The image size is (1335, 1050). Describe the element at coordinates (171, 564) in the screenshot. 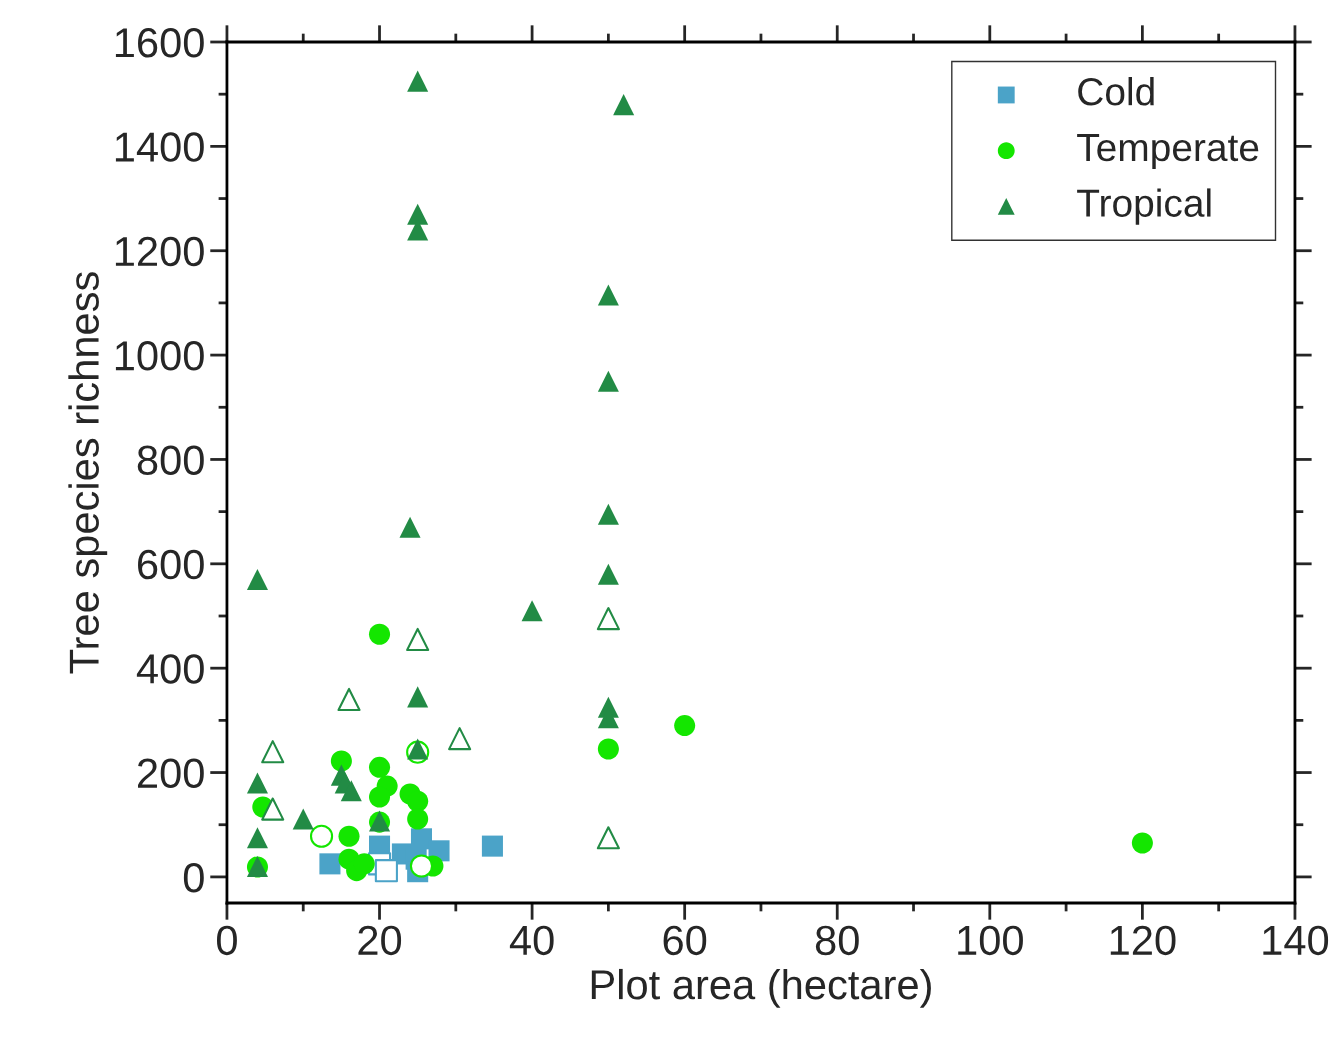

I see `y-tick-label: 600` at that location.